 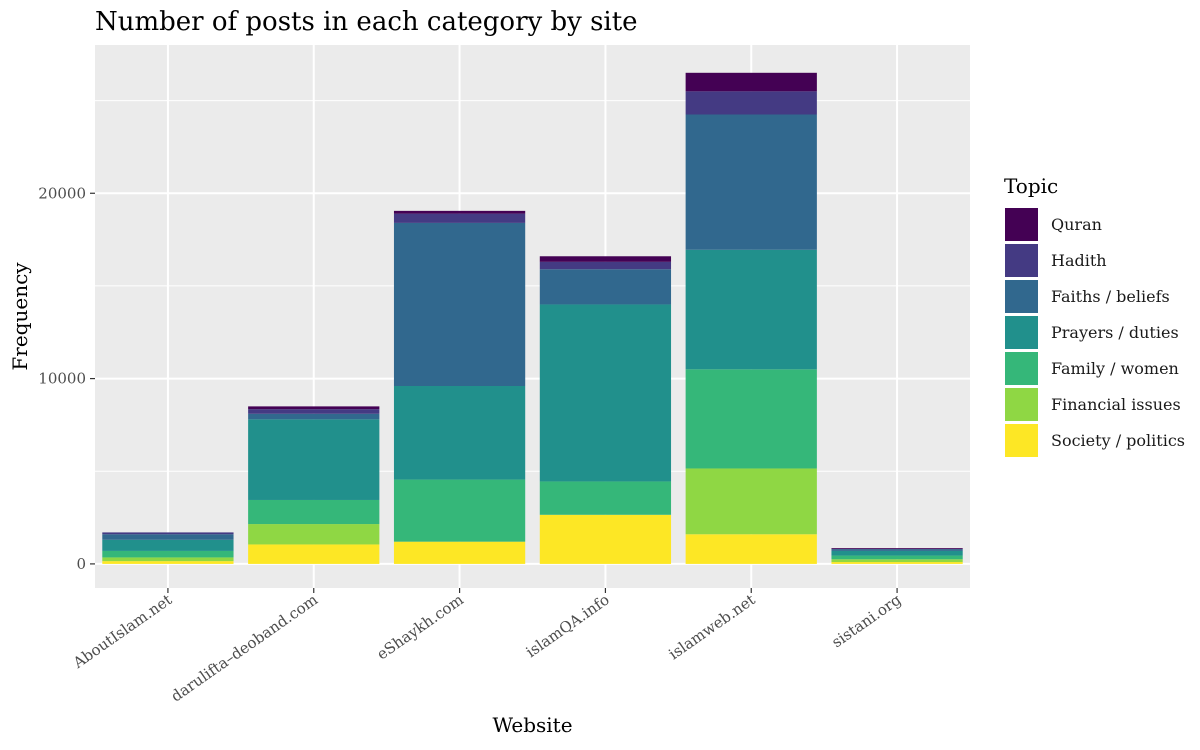 I want to click on legend-label: Quran, so click(x=1076, y=224).